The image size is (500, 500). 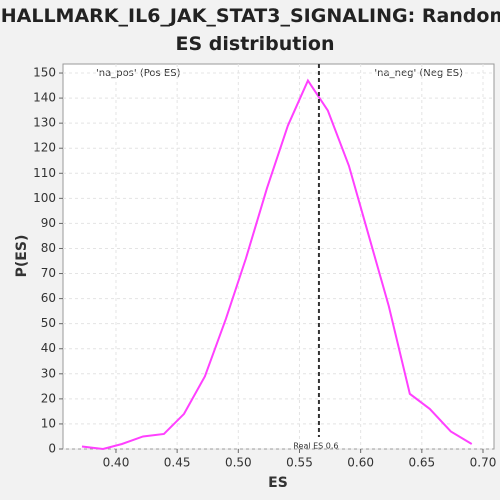 What do you see at coordinates (116, 463) in the screenshot?
I see `x-tick-label: 0.40` at bounding box center [116, 463].